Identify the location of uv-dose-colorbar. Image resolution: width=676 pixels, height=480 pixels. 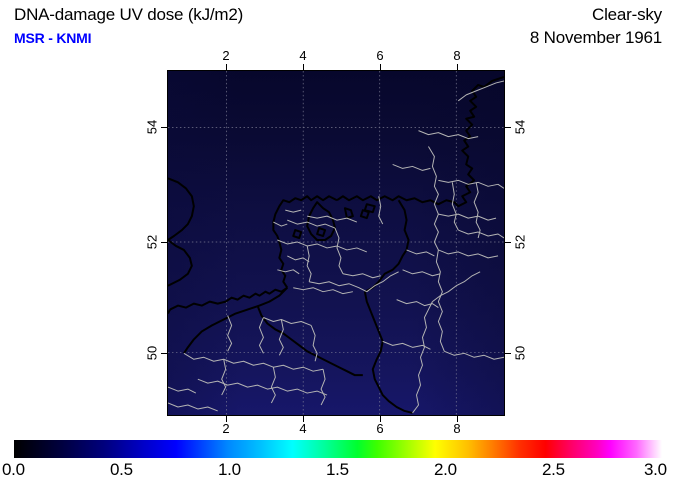
(338, 449).